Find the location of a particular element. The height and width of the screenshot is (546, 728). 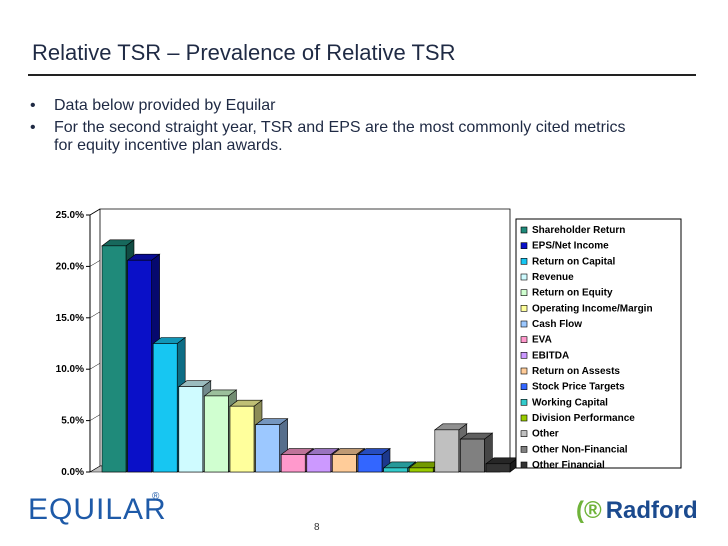

legend-label: Cash Flow is located at coordinates (557, 324).